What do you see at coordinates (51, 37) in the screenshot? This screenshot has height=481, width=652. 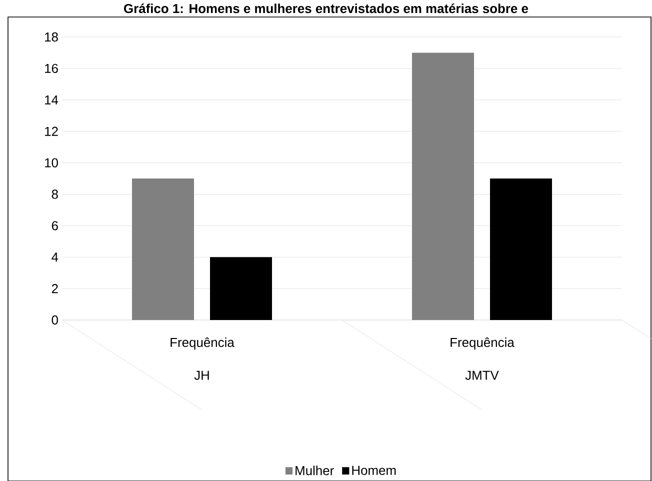 I see `y-tick-label: 18` at bounding box center [51, 37].